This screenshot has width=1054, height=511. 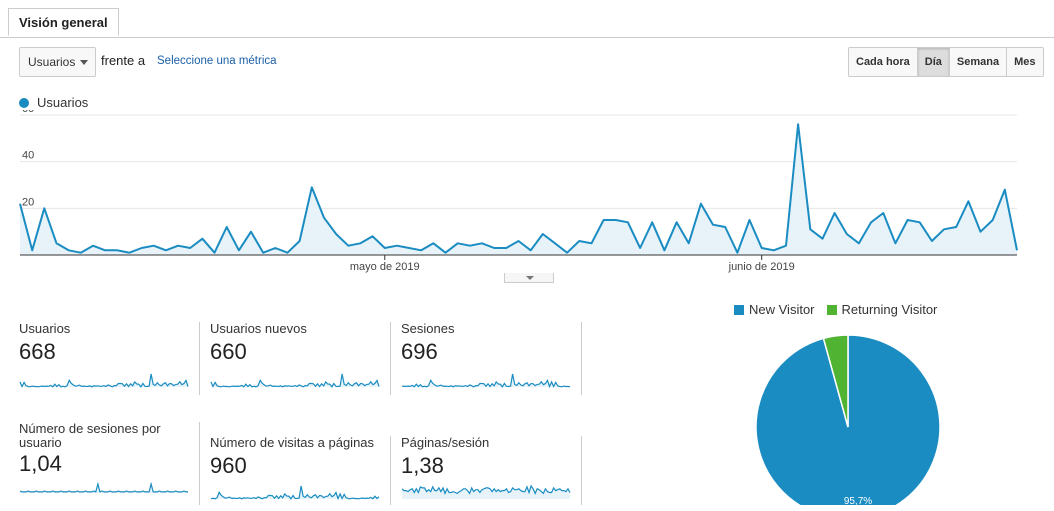 I want to click on tile-new-users: Usuarios nuevos 660, so click(x=295, y=359).